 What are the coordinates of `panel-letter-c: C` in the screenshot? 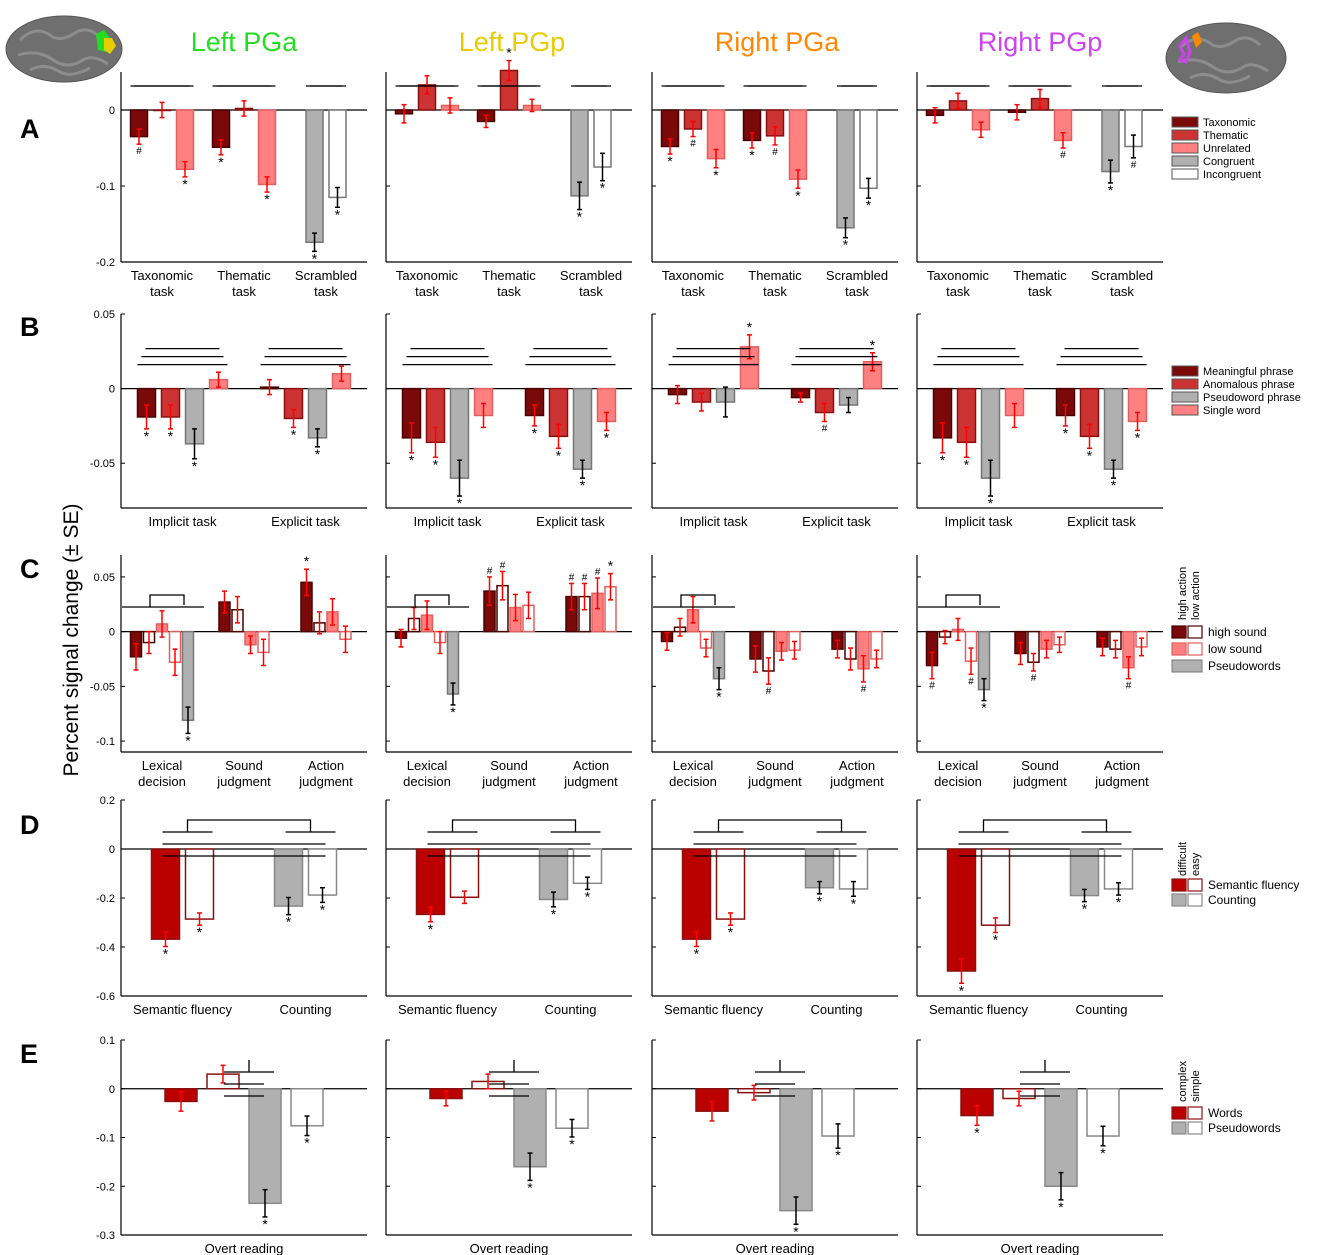 It's located at (30, 569).